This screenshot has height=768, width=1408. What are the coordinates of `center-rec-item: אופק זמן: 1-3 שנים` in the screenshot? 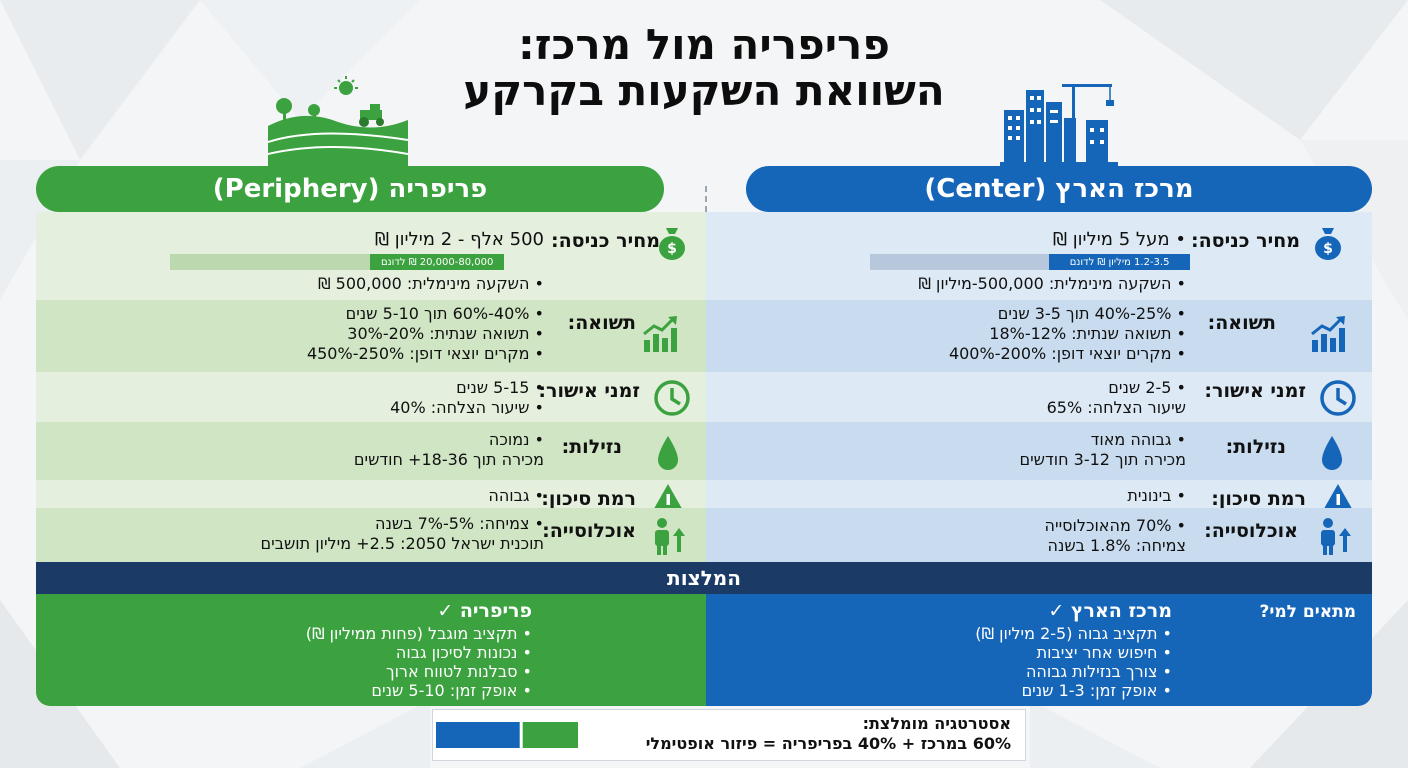 It's located at (1073, 690).